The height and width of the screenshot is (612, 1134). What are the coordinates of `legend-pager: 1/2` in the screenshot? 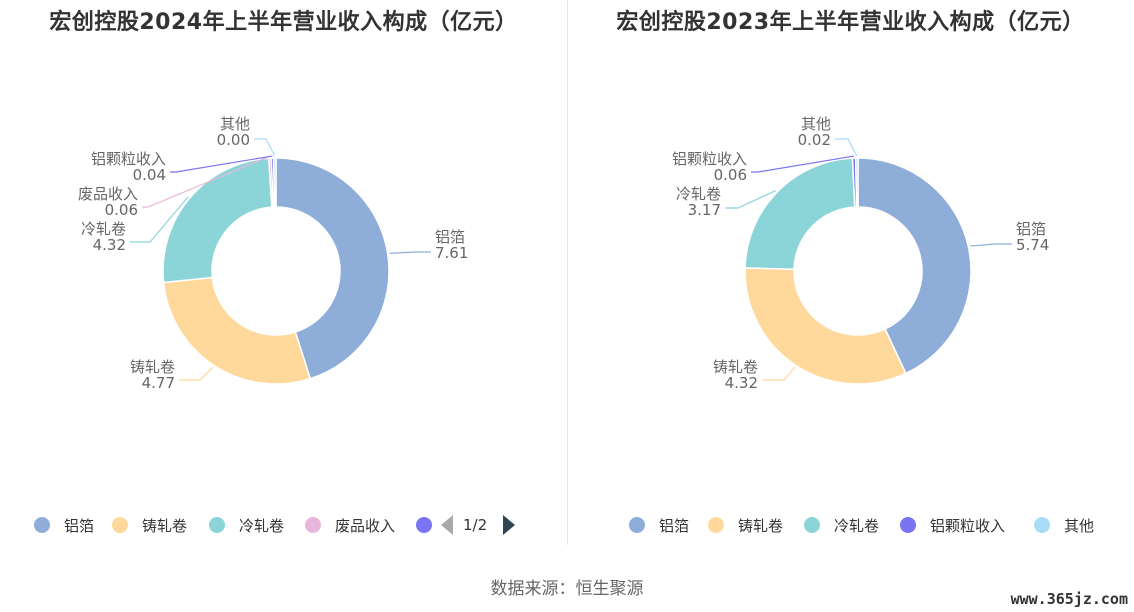 It's located at (478, 525).